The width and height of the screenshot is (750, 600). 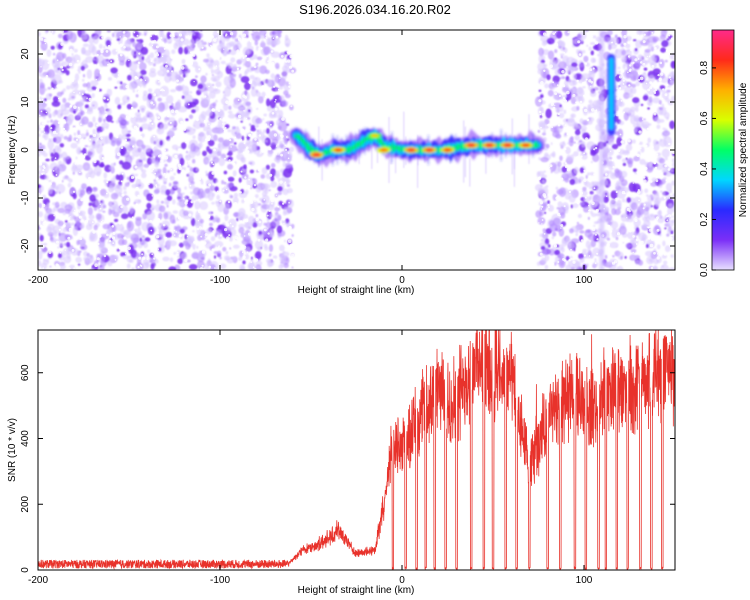 I want to click on spectrogram-y-tick-label: 10, so click(x=25, y=102).